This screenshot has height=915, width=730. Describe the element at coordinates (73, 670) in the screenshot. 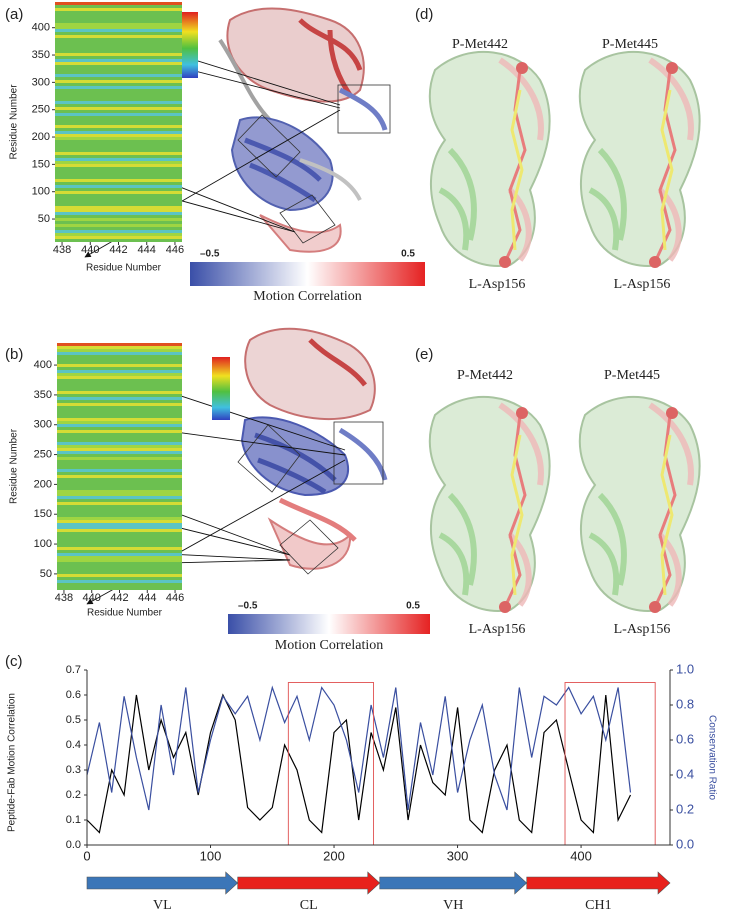

I see `y-tick-label: 0.7` at that location.